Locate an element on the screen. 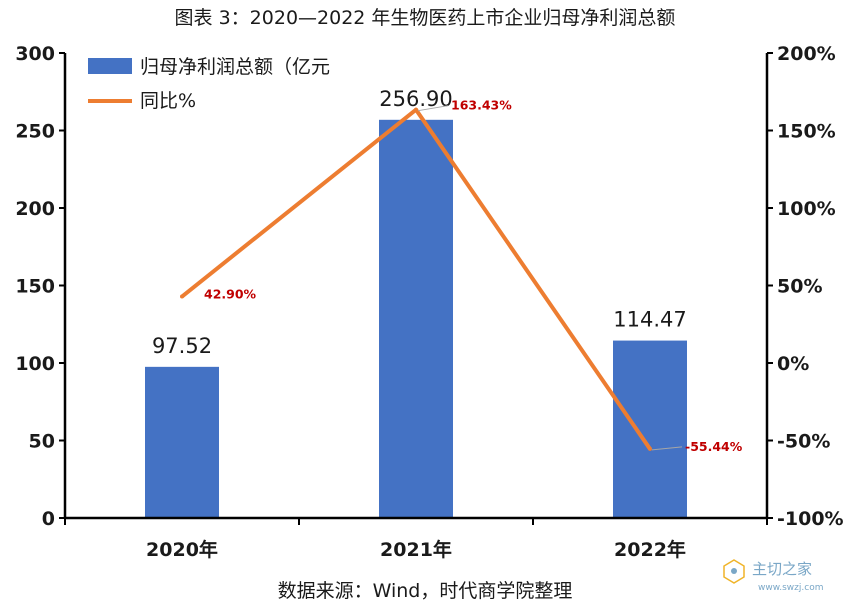  x-tick-label: 2020年 is located at coordinates (182, 549).